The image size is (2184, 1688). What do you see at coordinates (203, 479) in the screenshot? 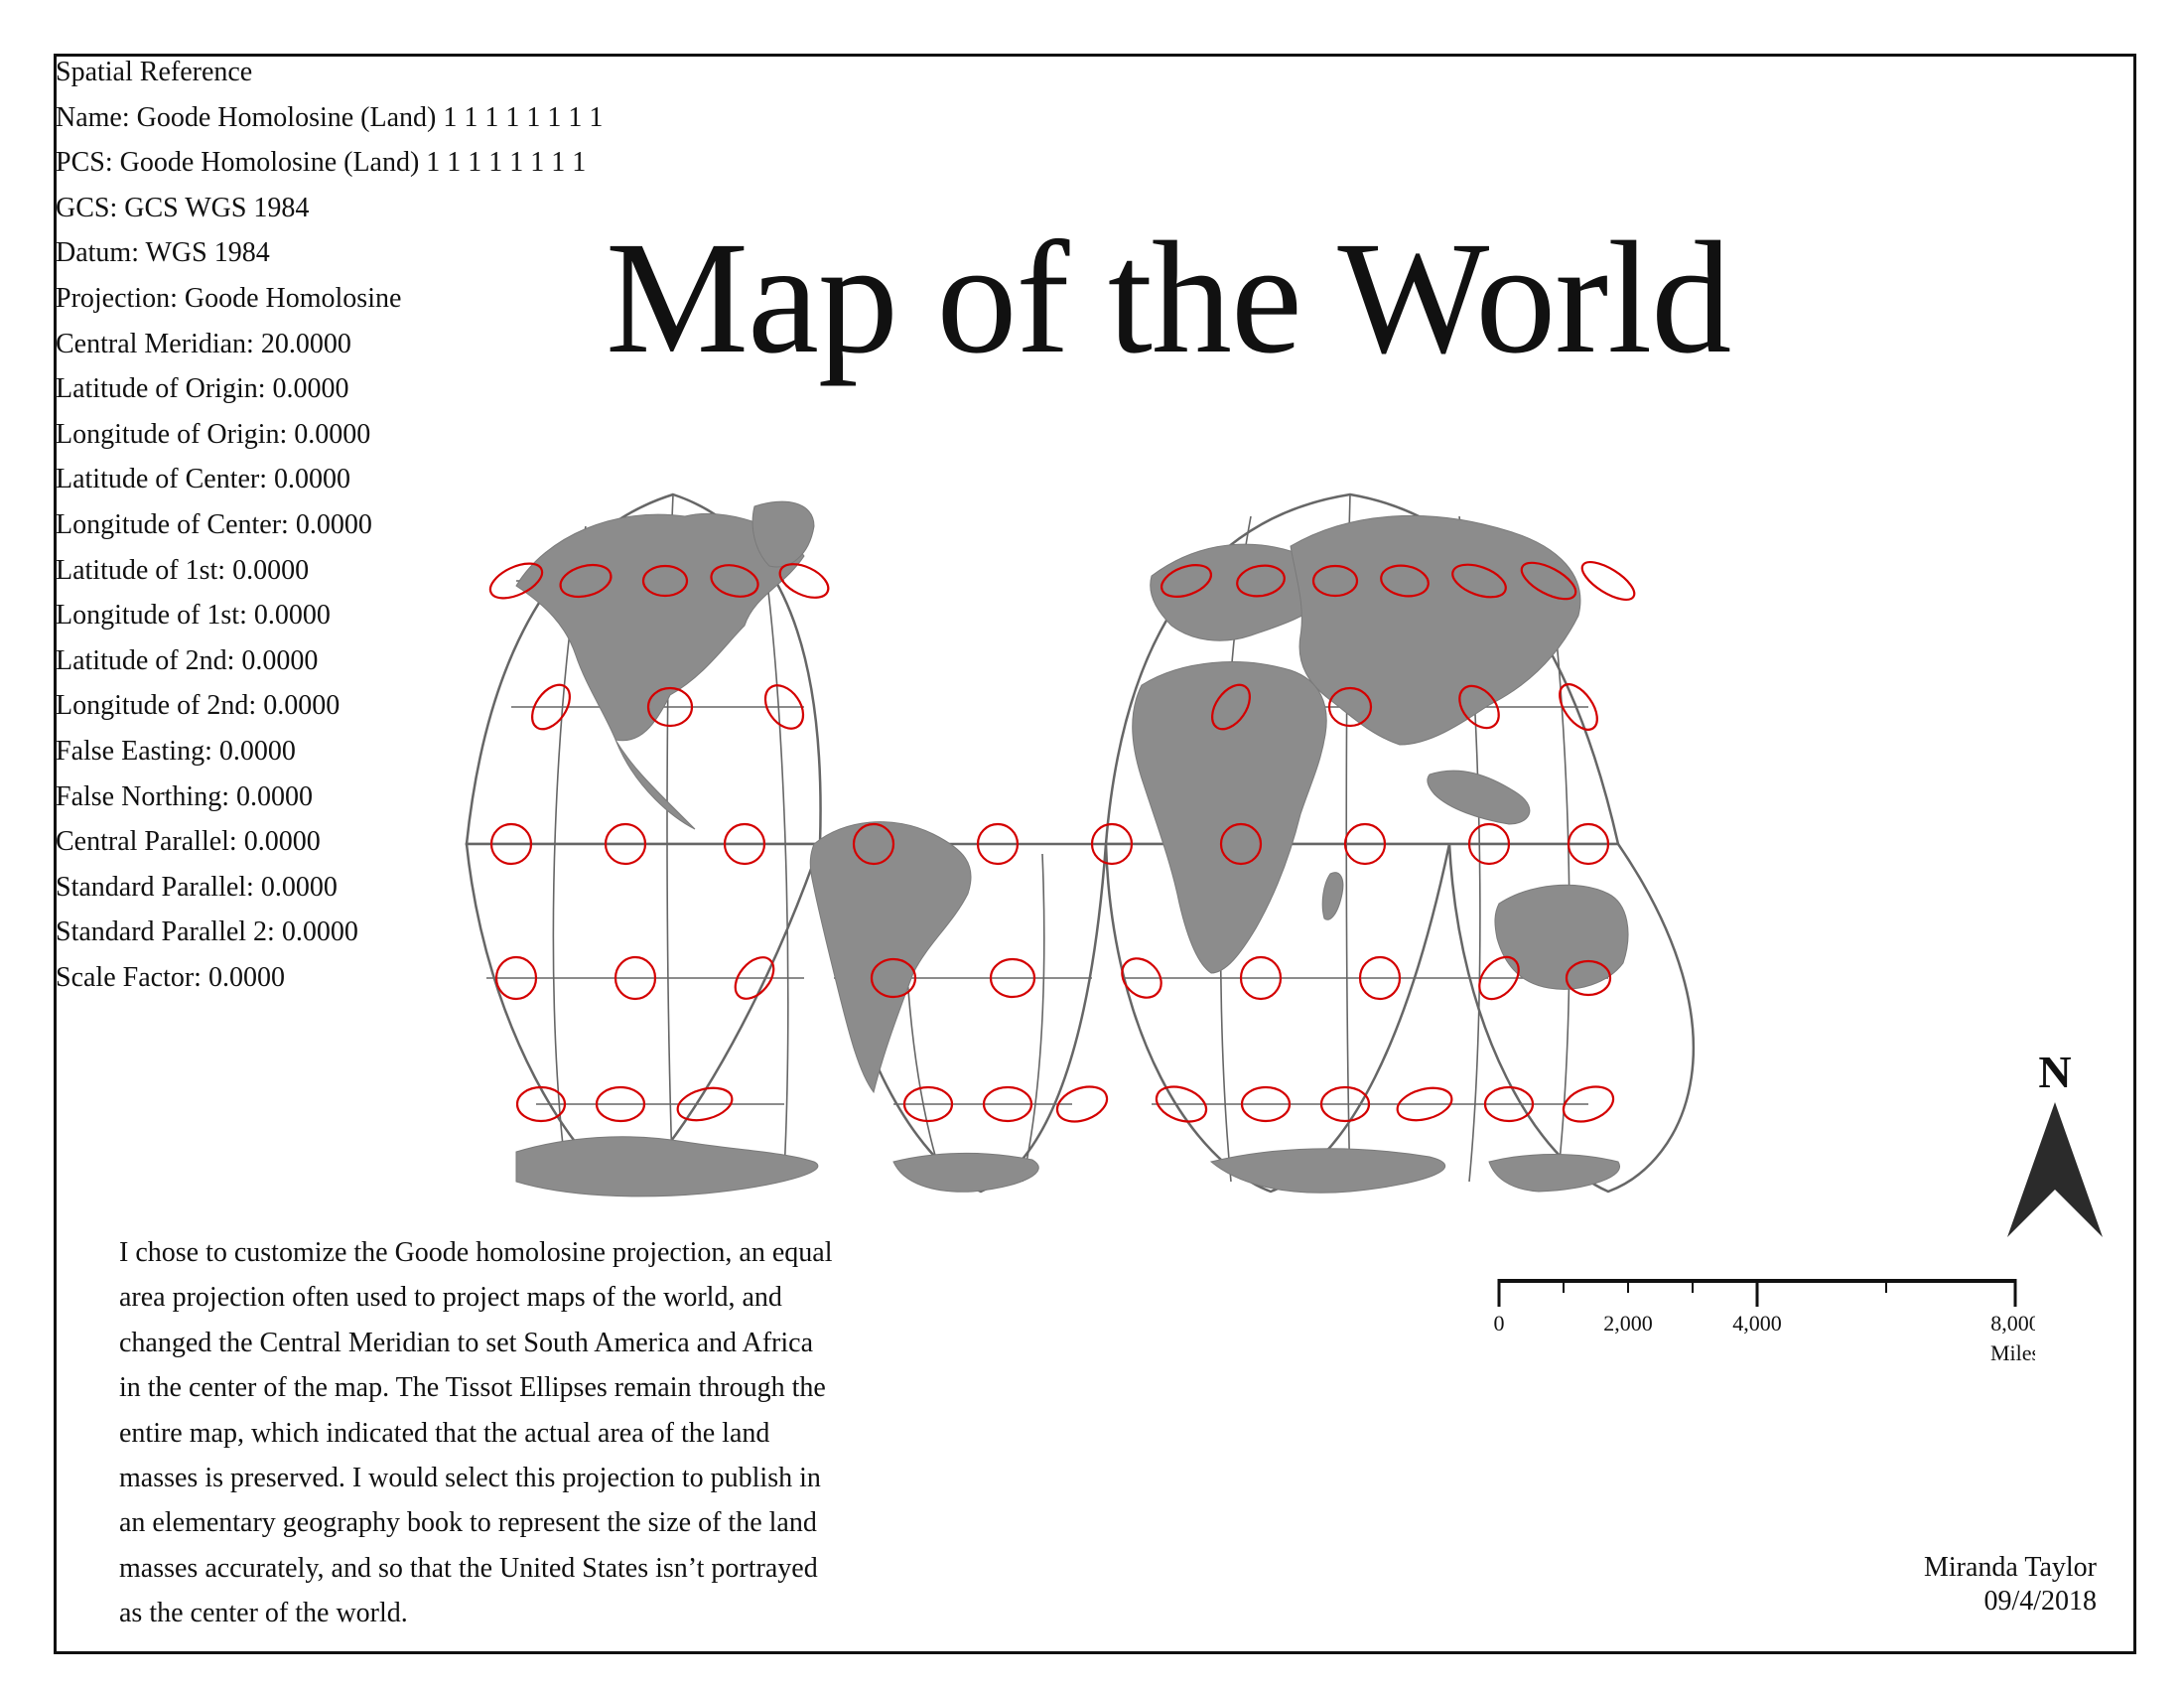
I see `spatial-ref-line: Latitude of Center: 0.0000` at bounding box center [203, 479].